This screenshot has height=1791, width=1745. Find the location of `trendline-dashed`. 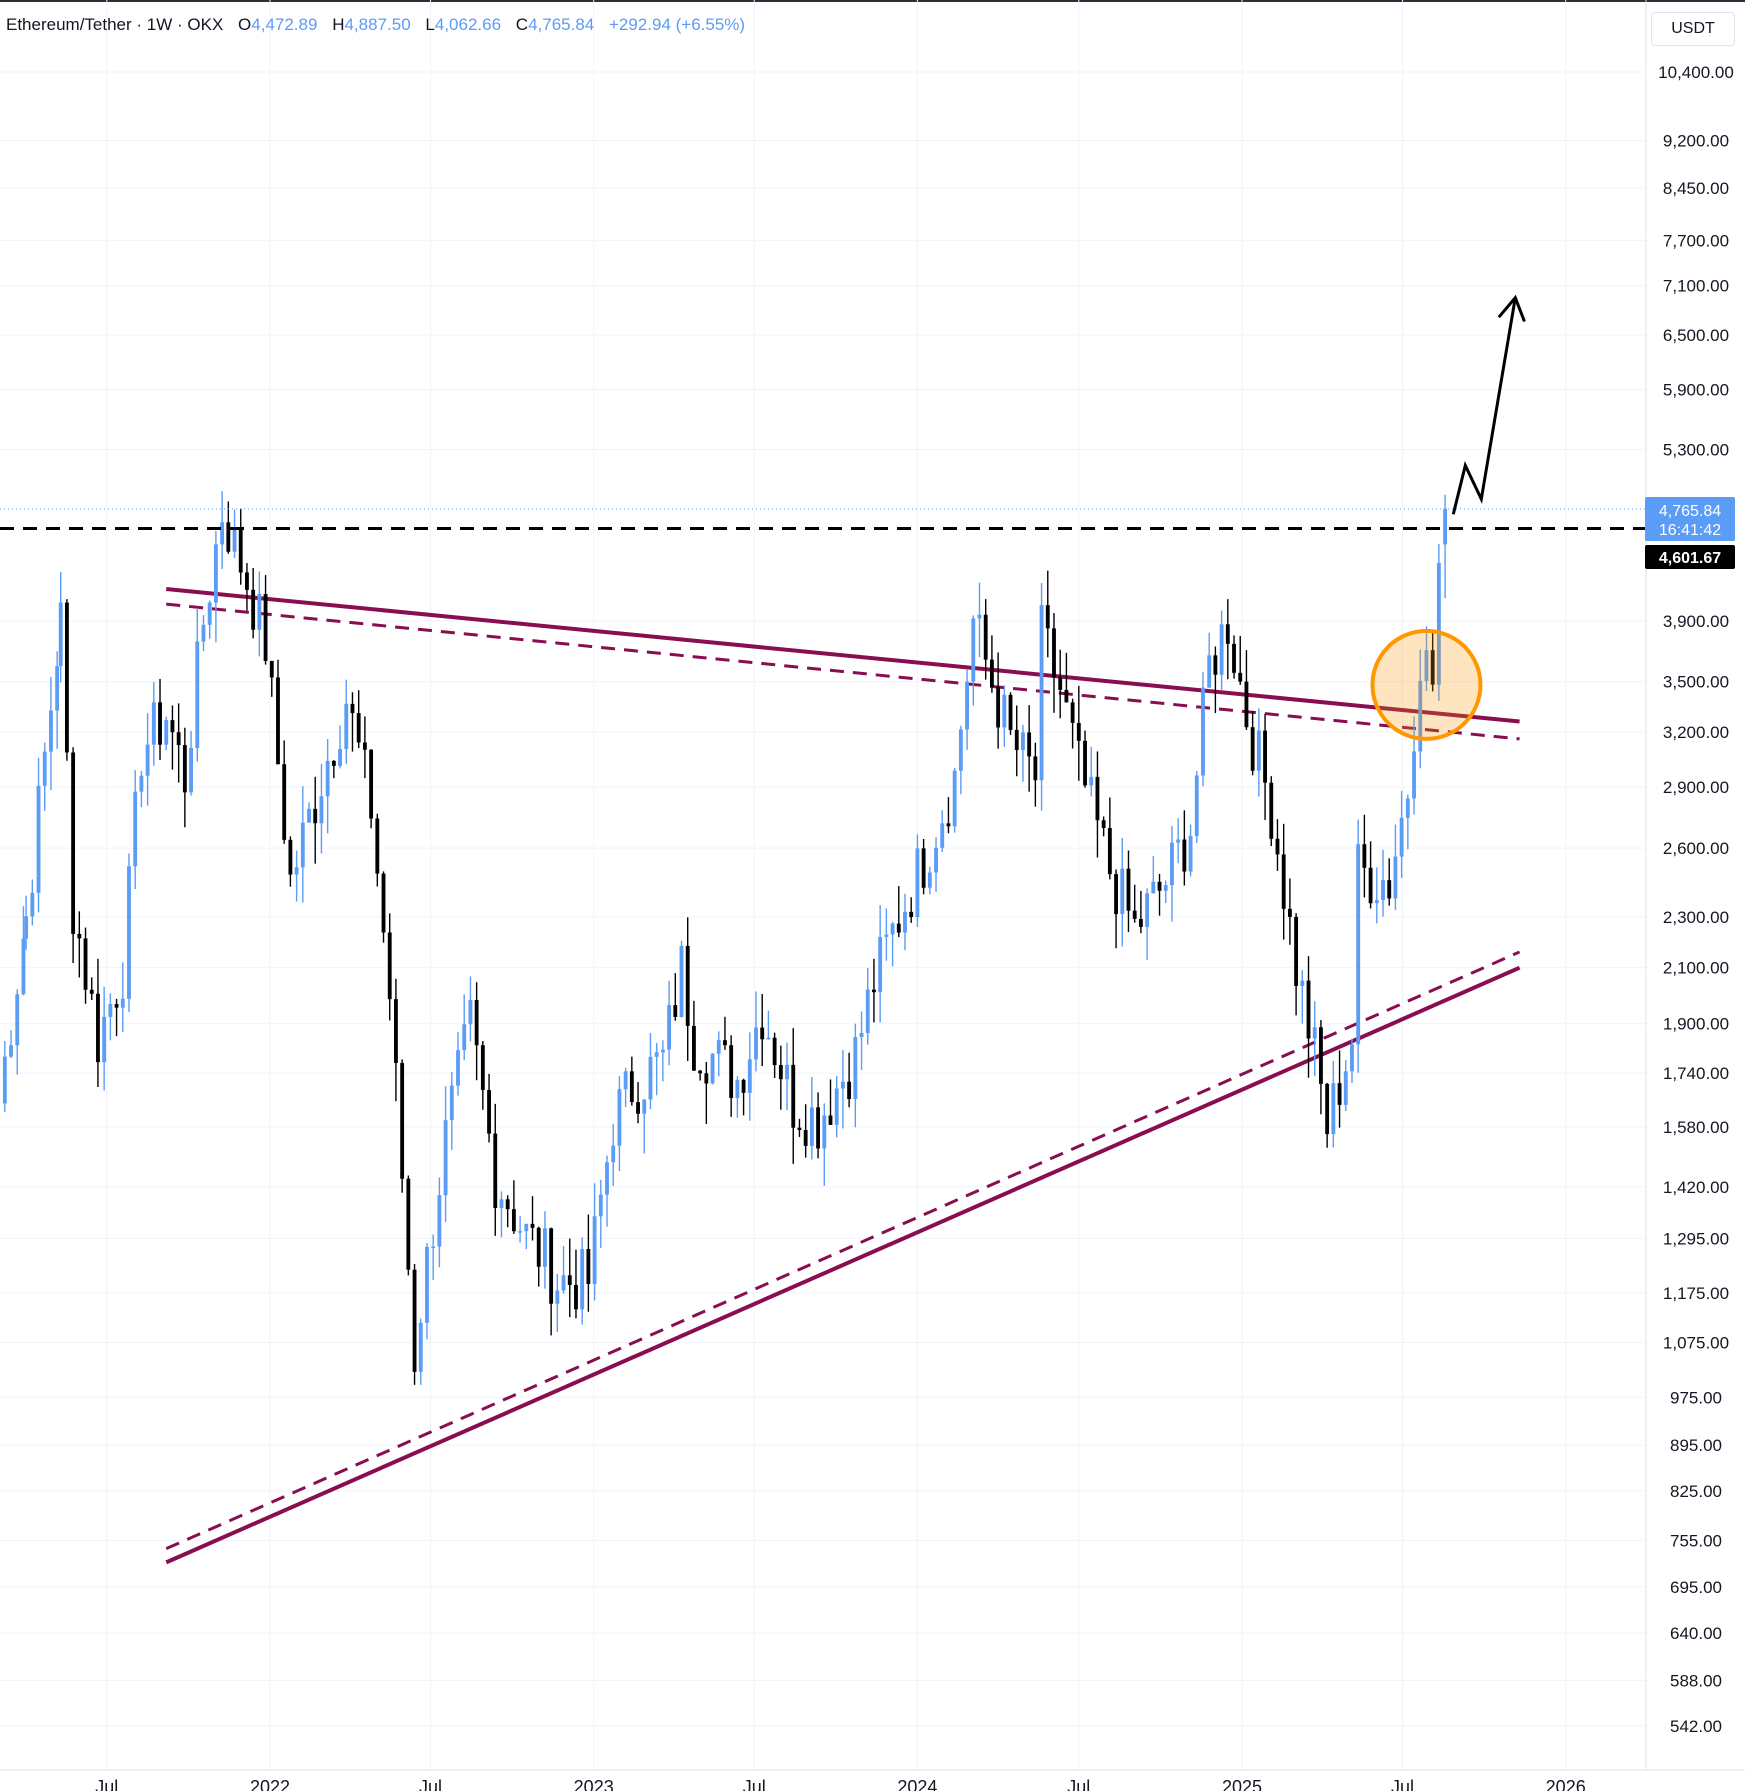

trendline-dashed is located at coordinates (843, 671).